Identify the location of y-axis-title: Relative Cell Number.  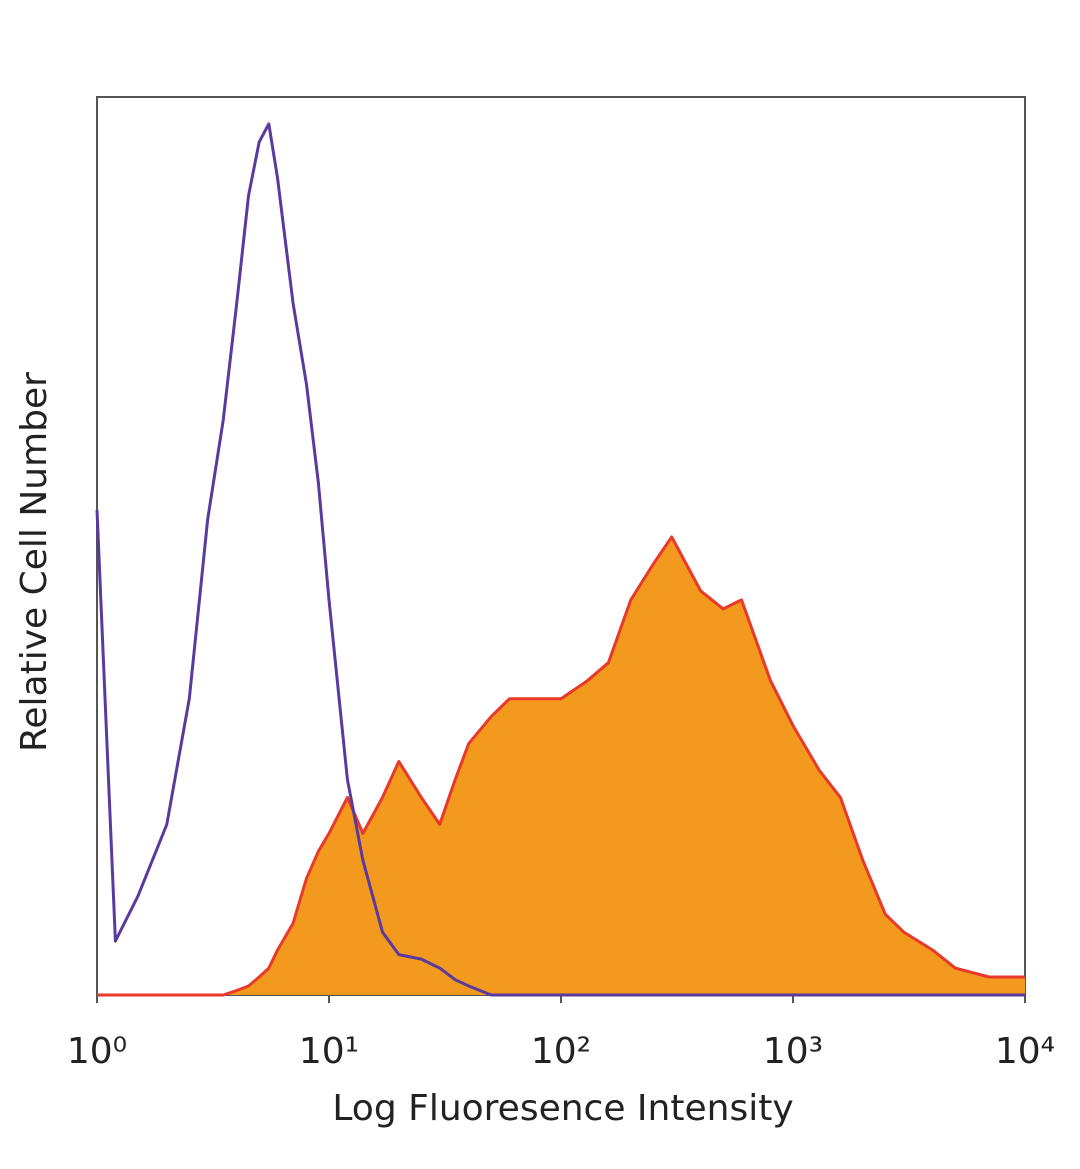
(34, 562).